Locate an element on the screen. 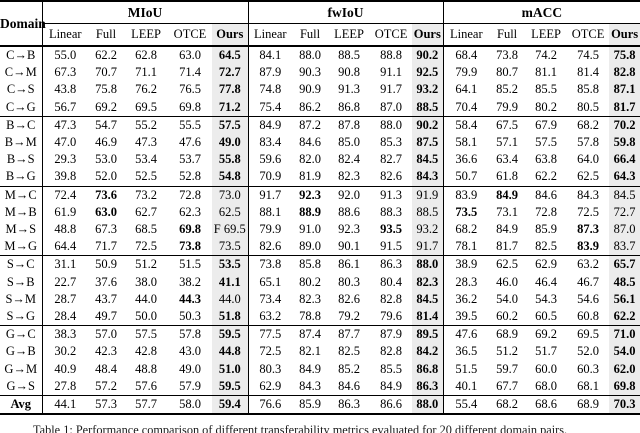 Image resolution: width=640 pixels, height=433 pixels. metric-cell: 90.9 is located at coordinates (310, 89).